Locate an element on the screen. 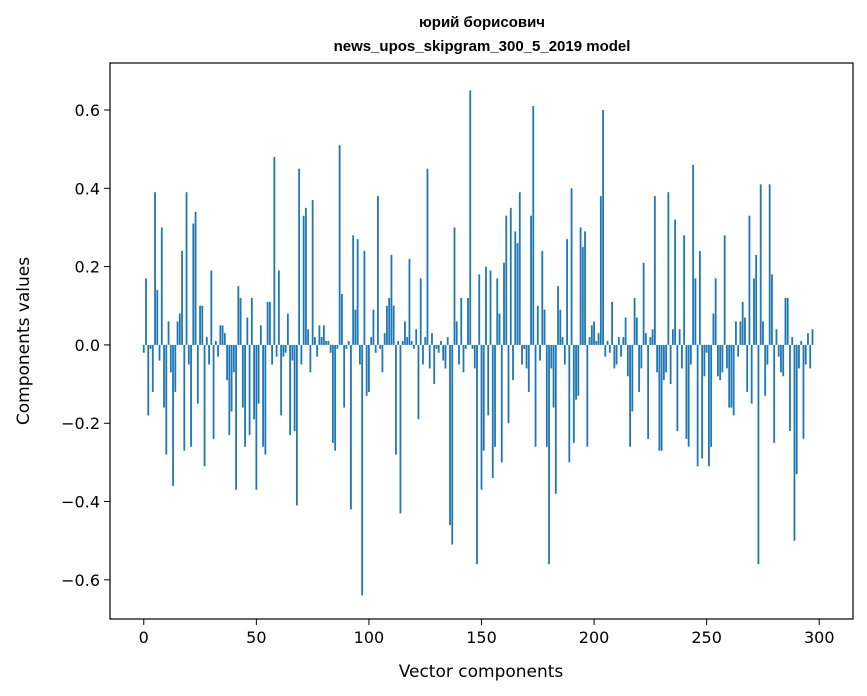  chart-title-line2: news_upos_skipgram_300_5_2019 model is located at coordinates (482, 46).